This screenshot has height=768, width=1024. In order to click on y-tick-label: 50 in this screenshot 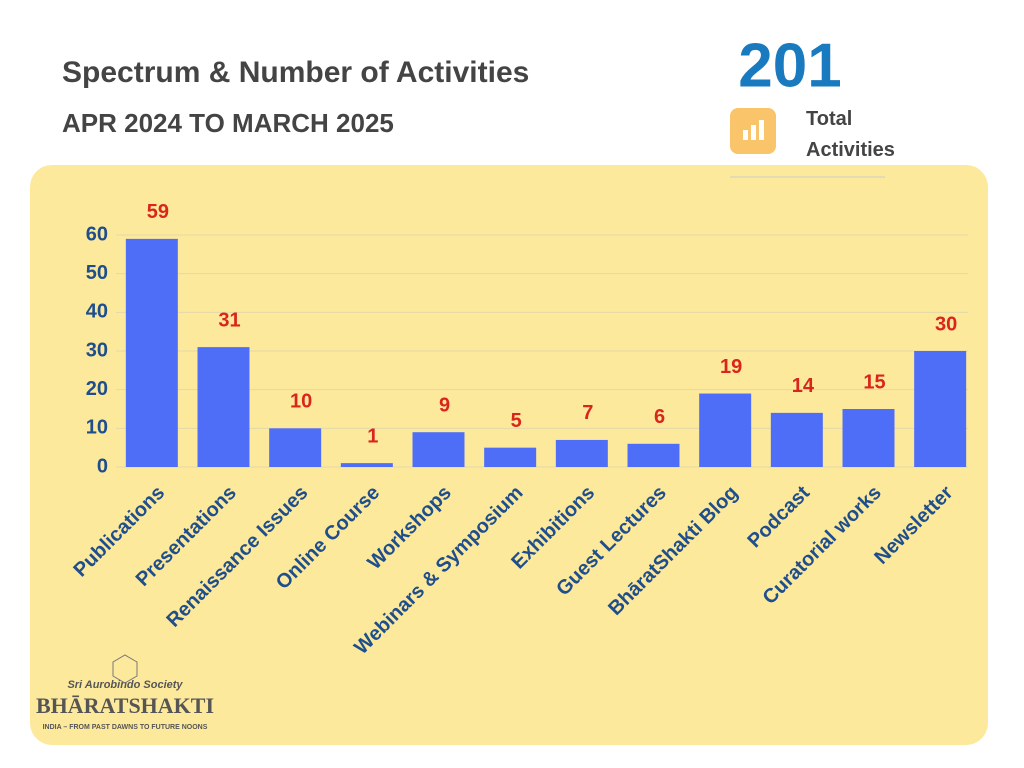, I will do `click(97, 273)`.